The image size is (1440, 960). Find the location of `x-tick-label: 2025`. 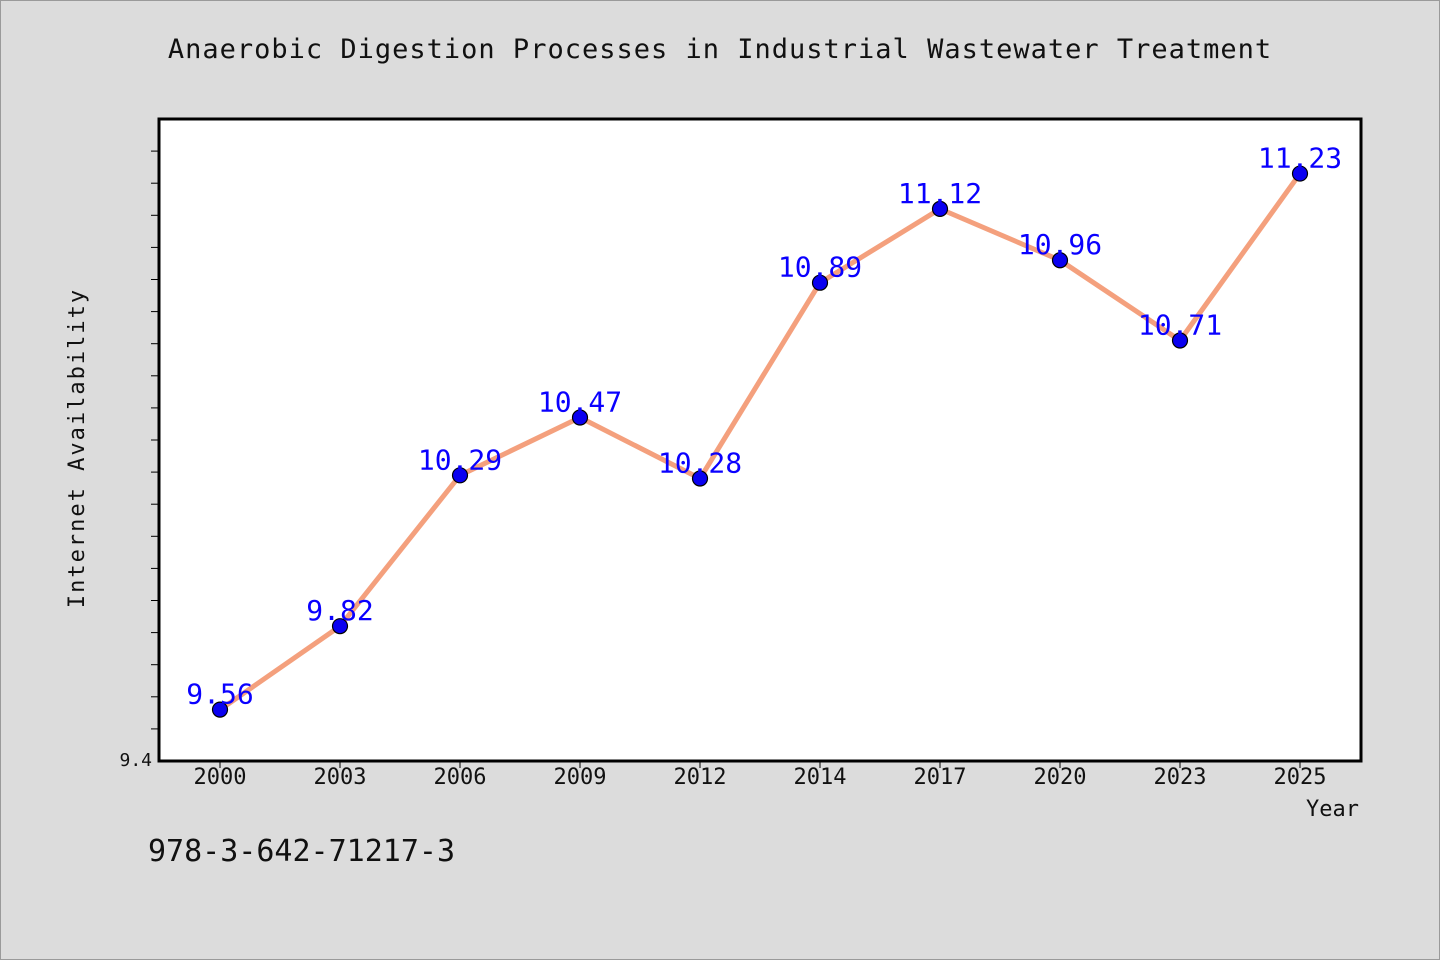

x-tick-label: 2025 is located at coordinates (1300, 777).